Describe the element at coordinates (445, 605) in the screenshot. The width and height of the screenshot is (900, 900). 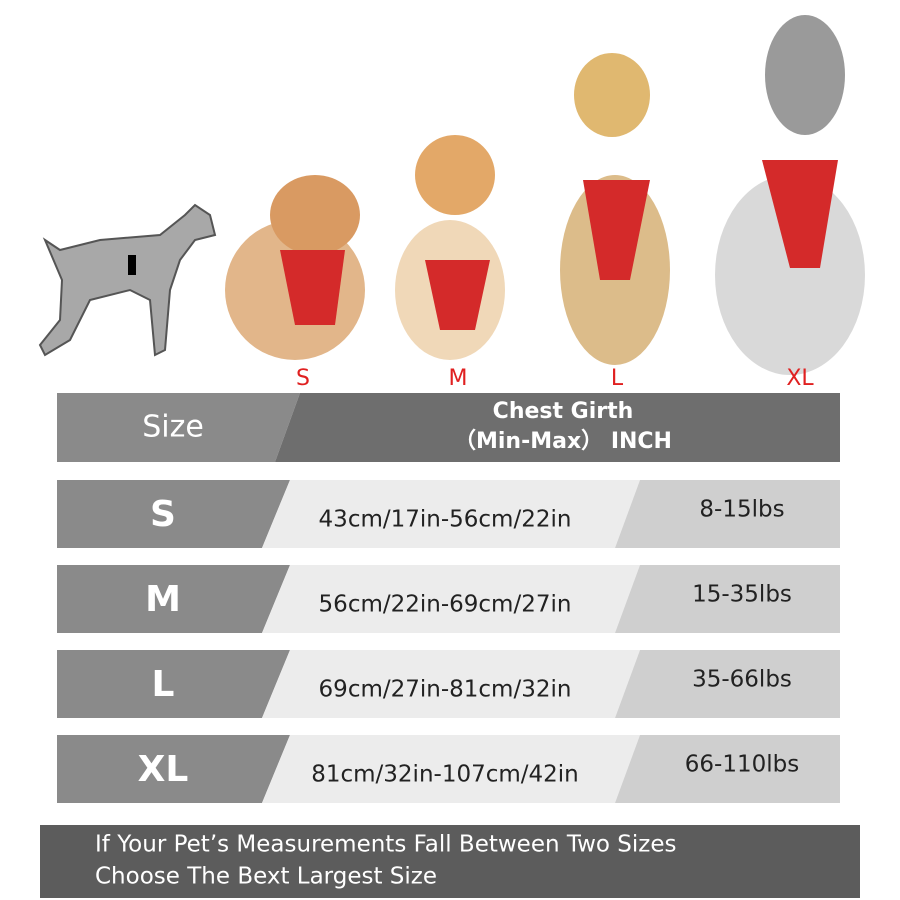
I see `girth-text: 56cm/22in-69cm/27in` at that location.